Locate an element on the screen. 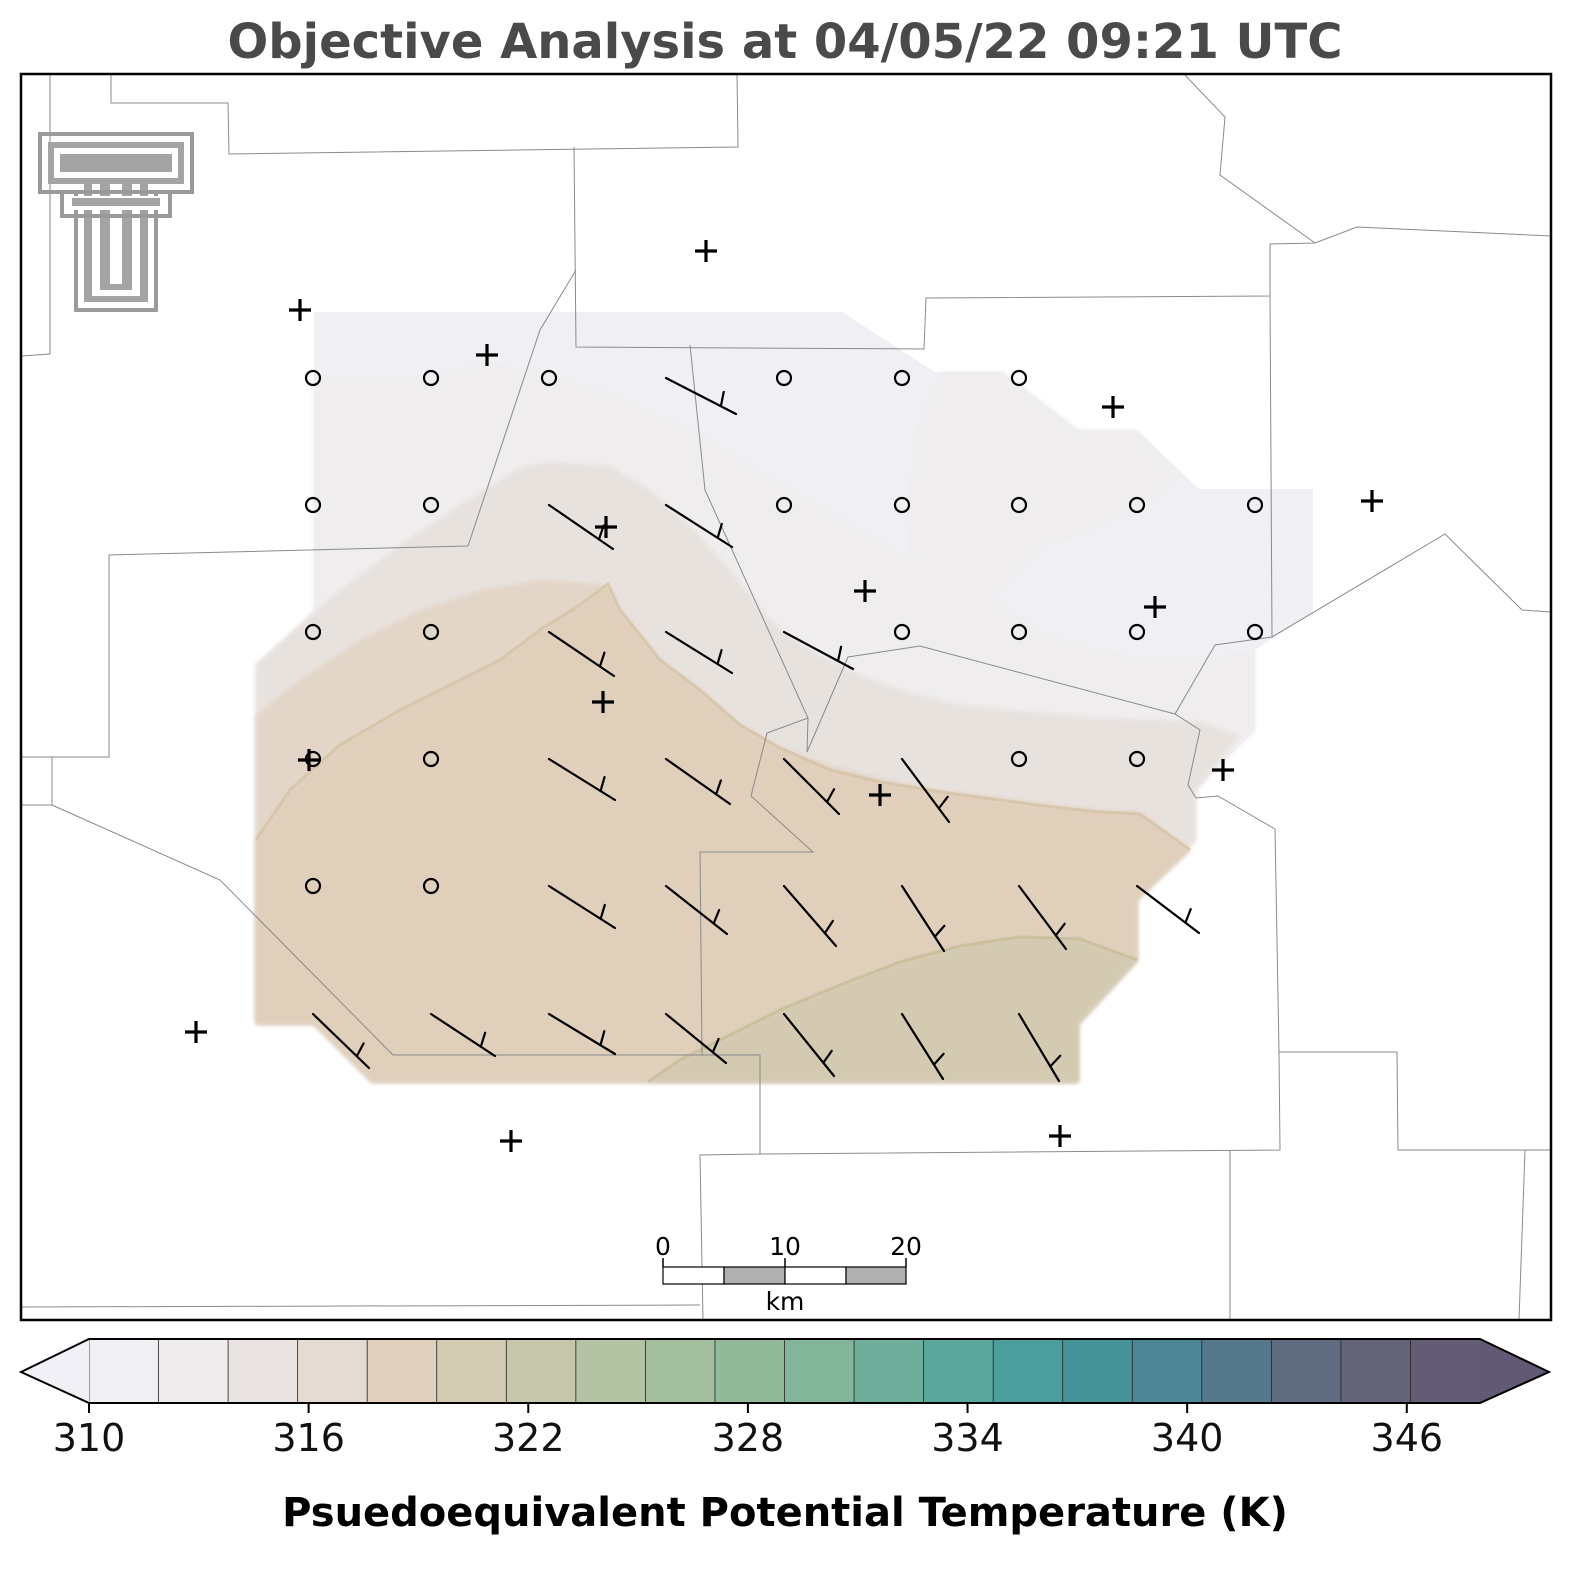 This screenshot has height=1576, width=1589. scale-tick-10: 10 is located at coordinates (785, 1246).